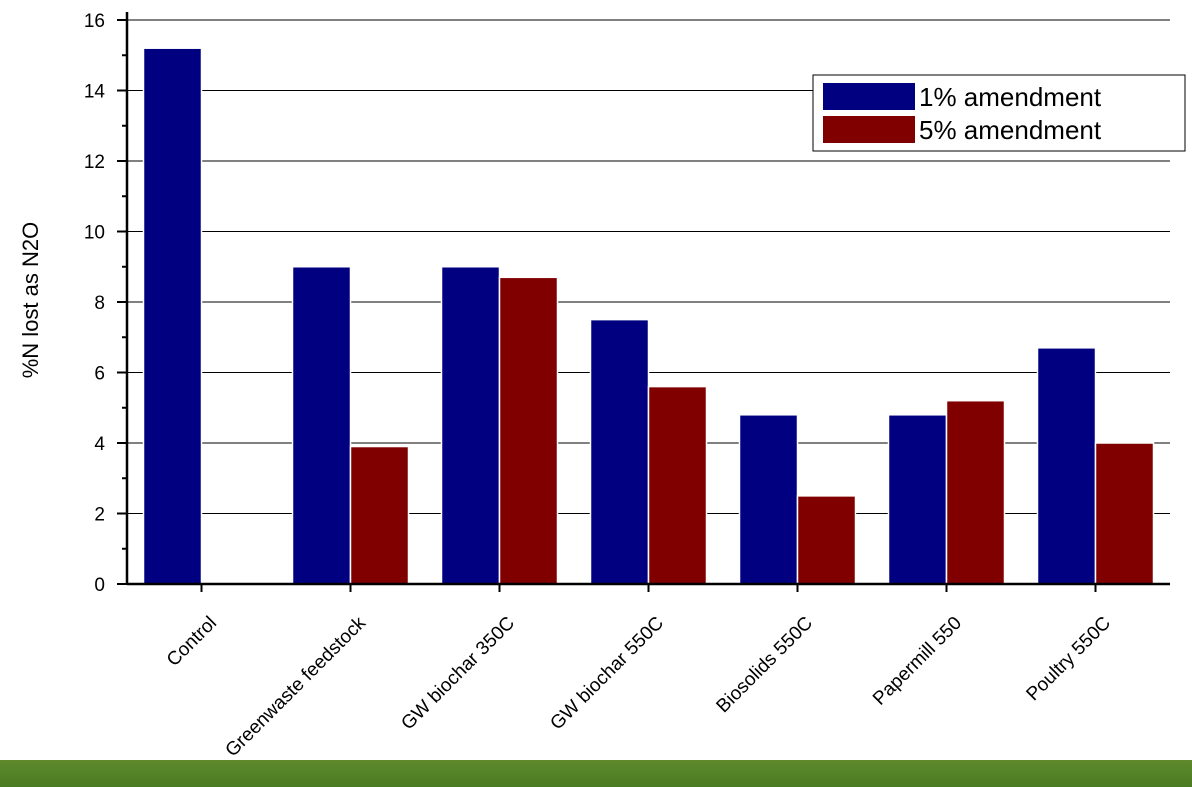 This screenshot has height=787, width=1192. What do you see at coordinates (458, 674) in the screenshot?
I see `x-tick-label: GW biochar 350C` at bounding box center [458, 674].